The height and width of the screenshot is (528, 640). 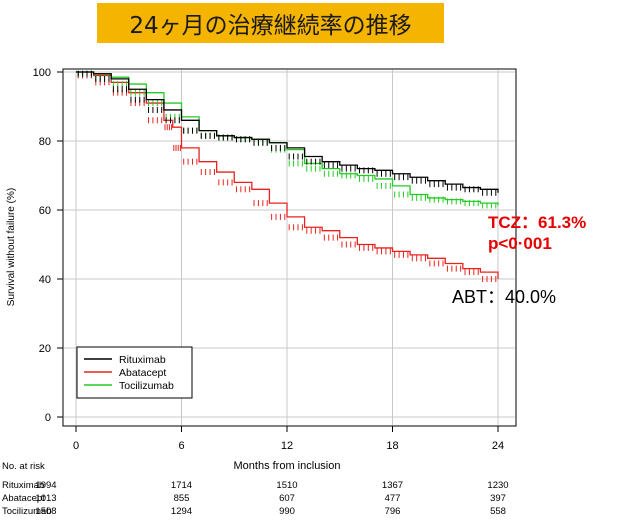 What do you see at coordinates (181, 485) in the screenshot?
I see `risk-cell: 1714` at bounding box center [181, 485].